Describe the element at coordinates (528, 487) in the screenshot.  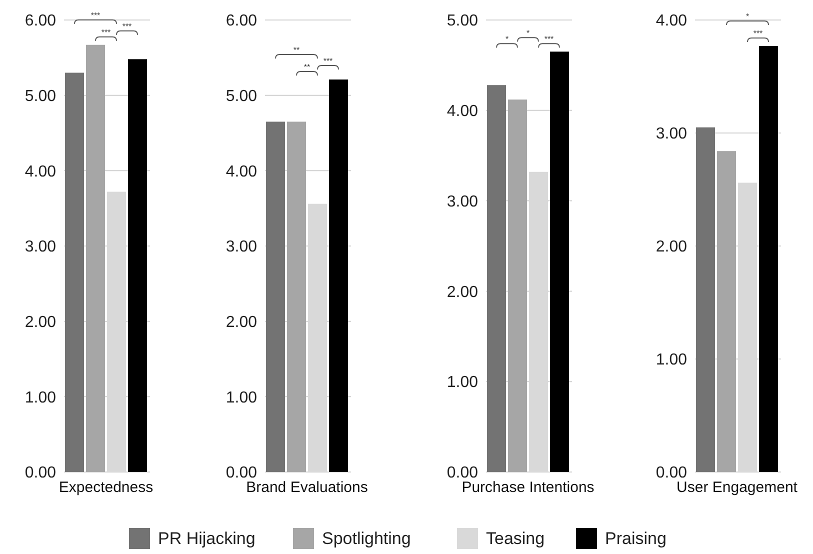
I see `x-tick-label: Purchase Intentions` at that location.